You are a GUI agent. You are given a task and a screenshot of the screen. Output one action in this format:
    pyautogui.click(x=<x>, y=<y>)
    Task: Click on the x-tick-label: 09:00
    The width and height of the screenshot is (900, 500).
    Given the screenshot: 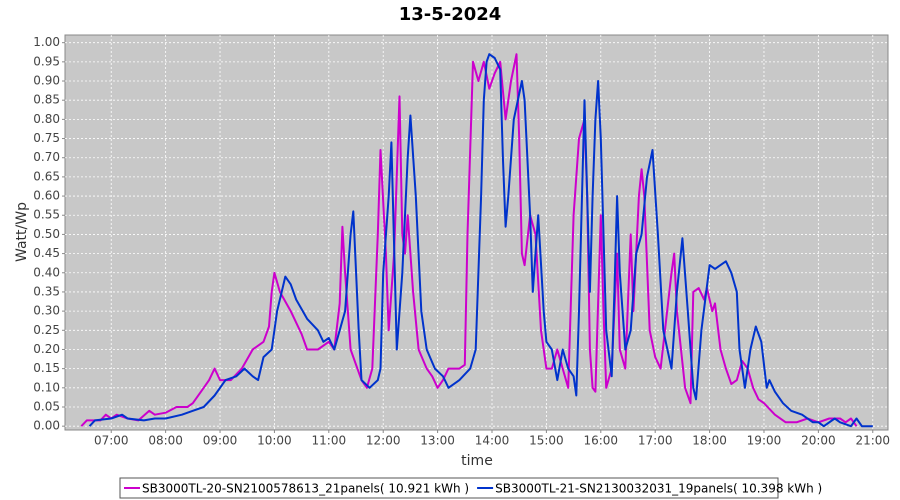 What is the action you would take?
    pyautogui.click(x=220, y=441)
    